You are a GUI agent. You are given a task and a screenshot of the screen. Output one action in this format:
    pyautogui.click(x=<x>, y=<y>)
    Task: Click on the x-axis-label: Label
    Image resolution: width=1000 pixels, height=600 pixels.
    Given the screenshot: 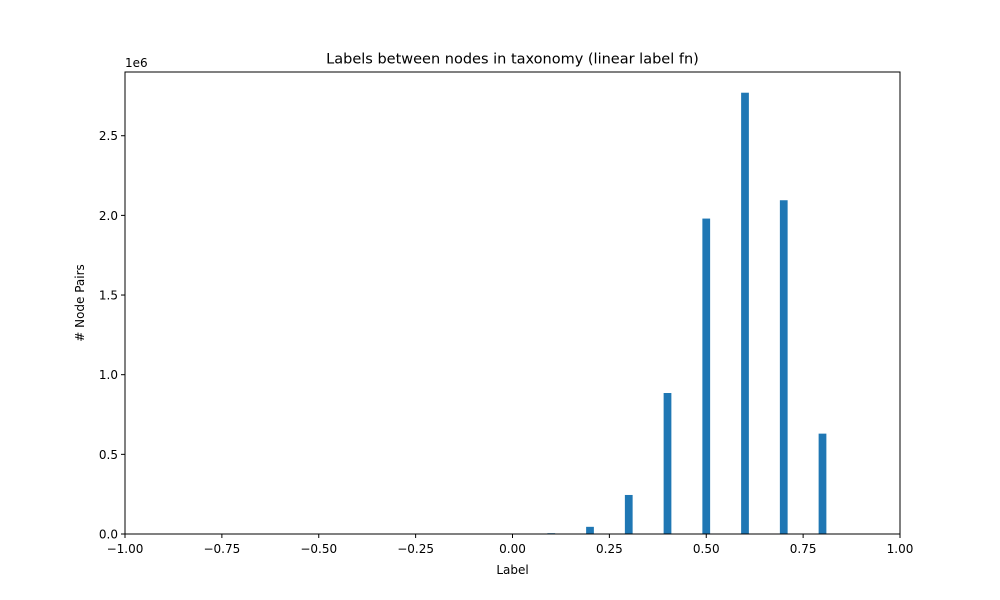 What is the action you would take?
    pyautogui.click(x=512, y=570)
    